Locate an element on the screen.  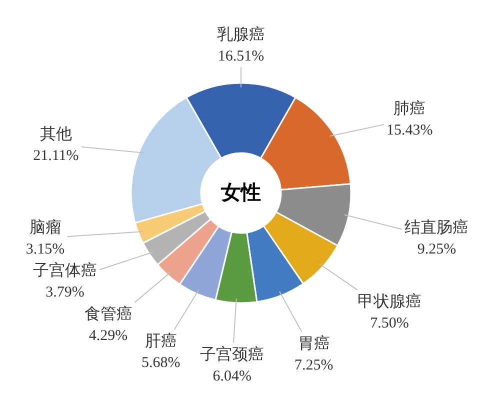
slice-label: 子宫颈癌 is located at coordinates (232, 354).